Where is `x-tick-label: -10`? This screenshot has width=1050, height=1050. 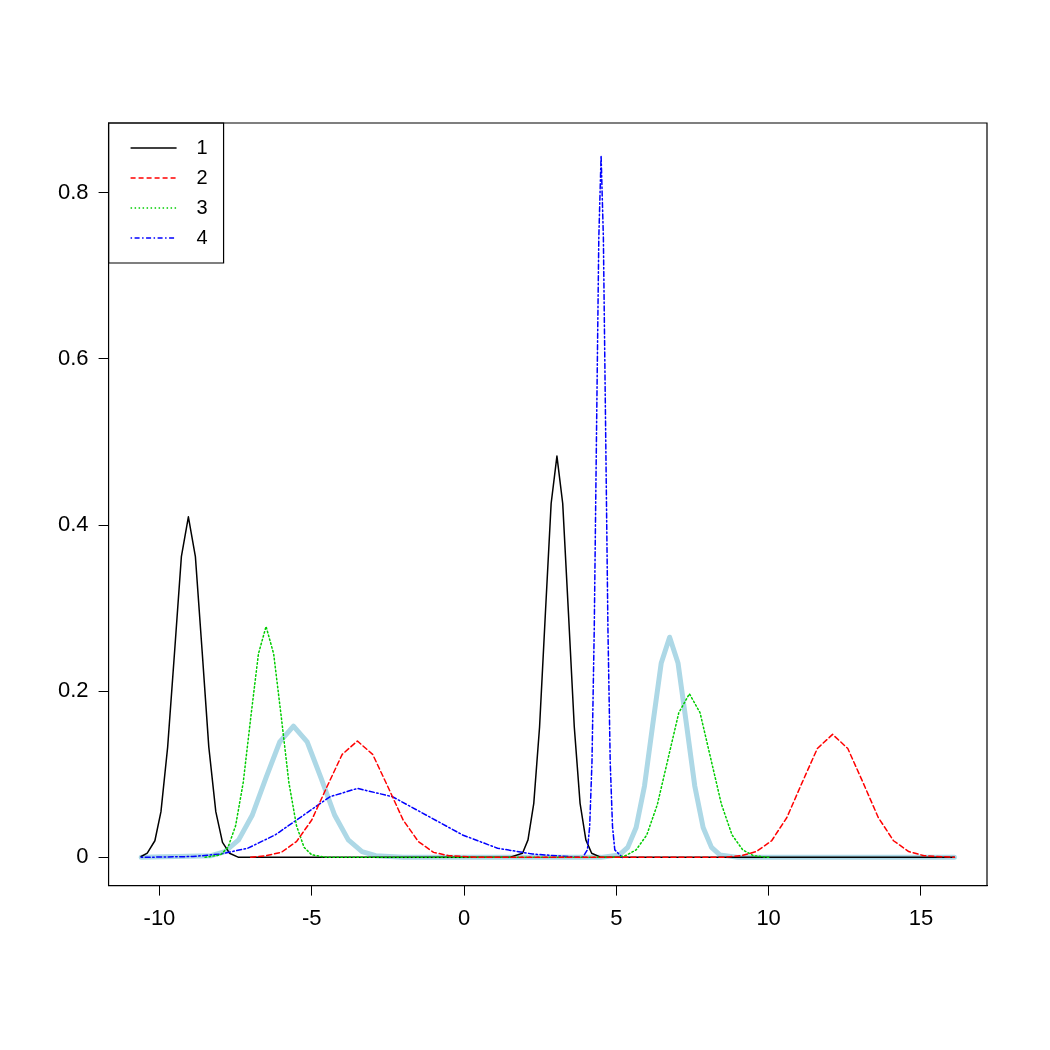
x-tick-label: -10 is located at coordinates (159, 917).